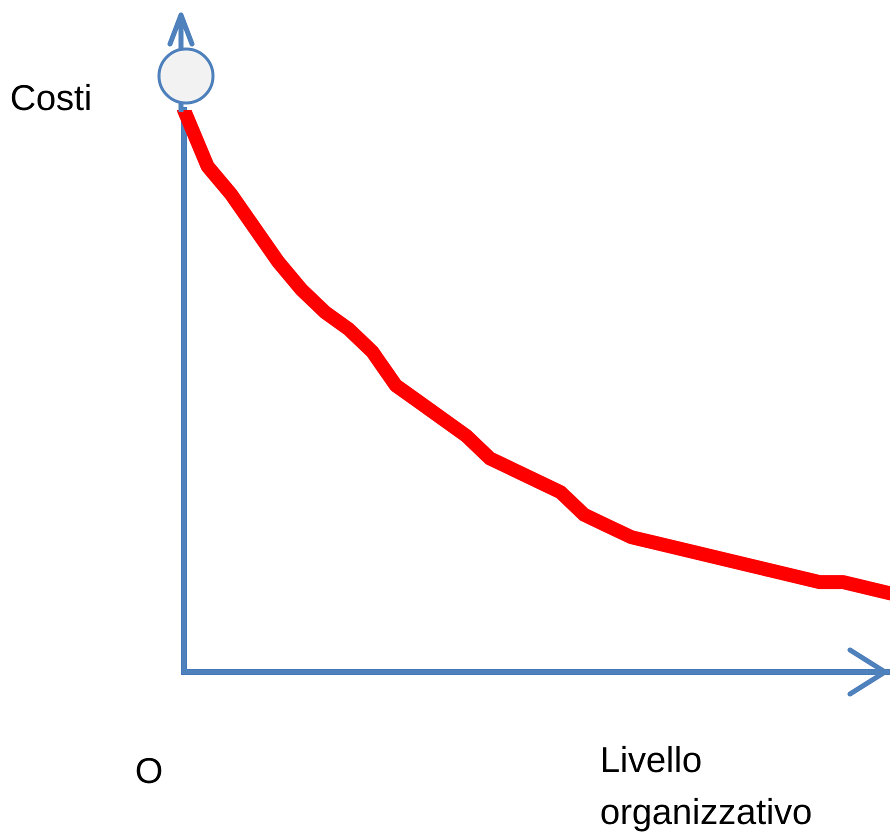 Image resolution: width=890 pixels, height=836 pixels. I want to click on text: O, so click(149, 771).